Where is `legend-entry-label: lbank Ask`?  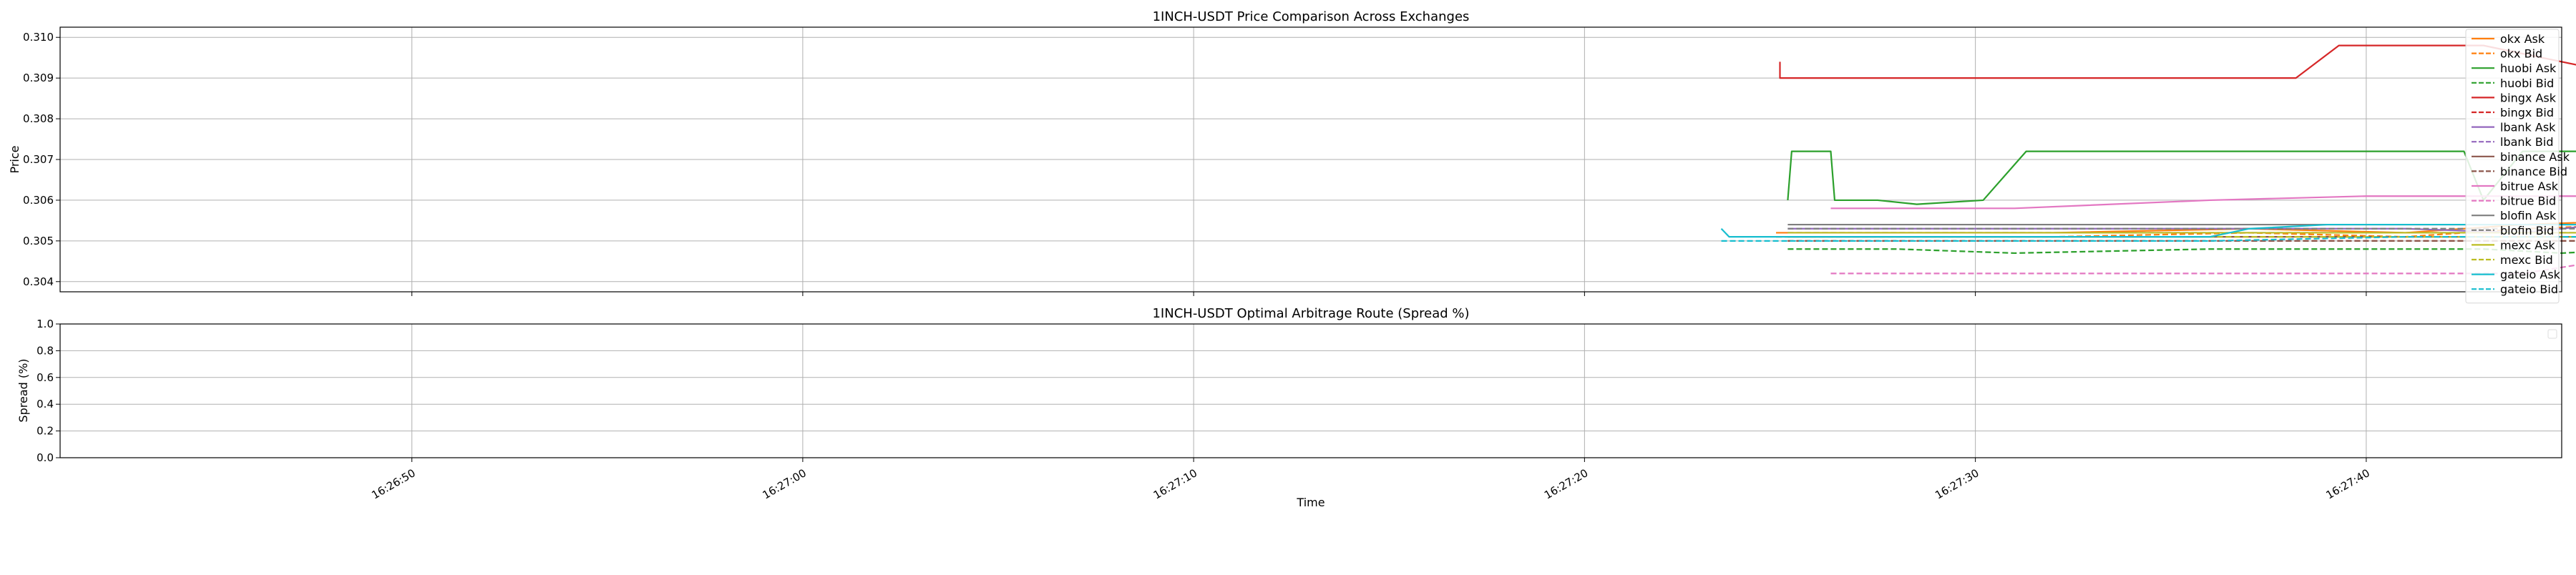 legend-entry-label: lbank Ask is located at coordinates (2528, 128).